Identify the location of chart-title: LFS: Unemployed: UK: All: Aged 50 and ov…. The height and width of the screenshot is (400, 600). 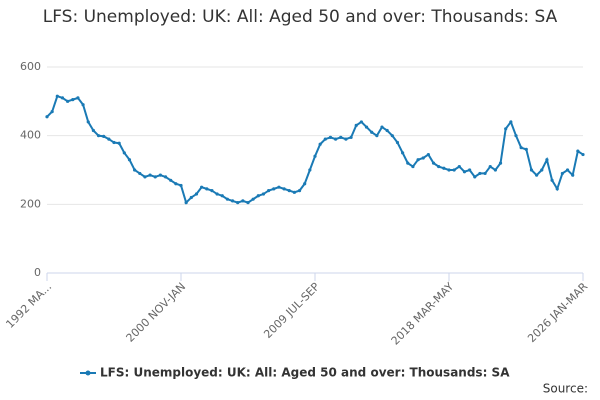
(300, 17).